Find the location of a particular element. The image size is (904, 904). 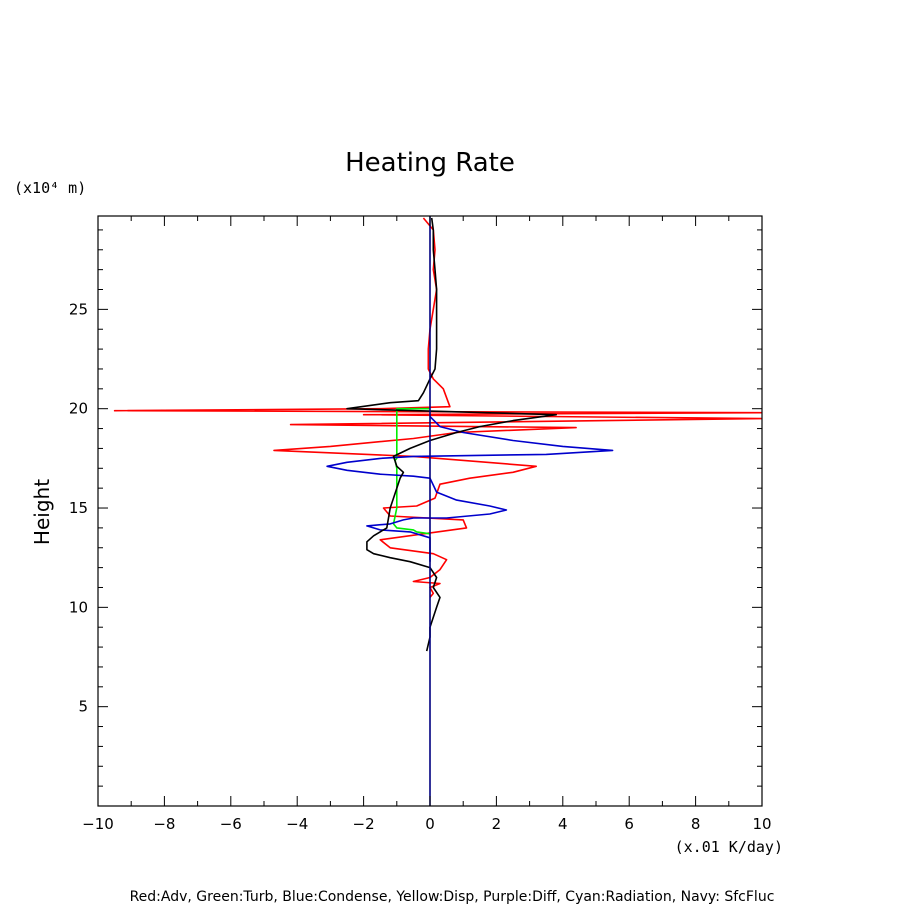

y-tick-label: 25 is located at coordinates (78, 309).